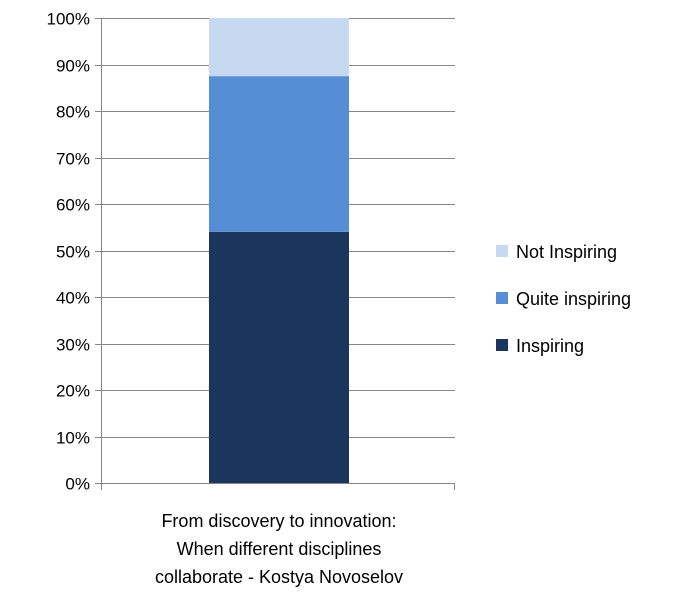 Image resolution: width=685 pixels, height=595 pixels. I want to click on y-tick-label: 0%, so click(77, 484).